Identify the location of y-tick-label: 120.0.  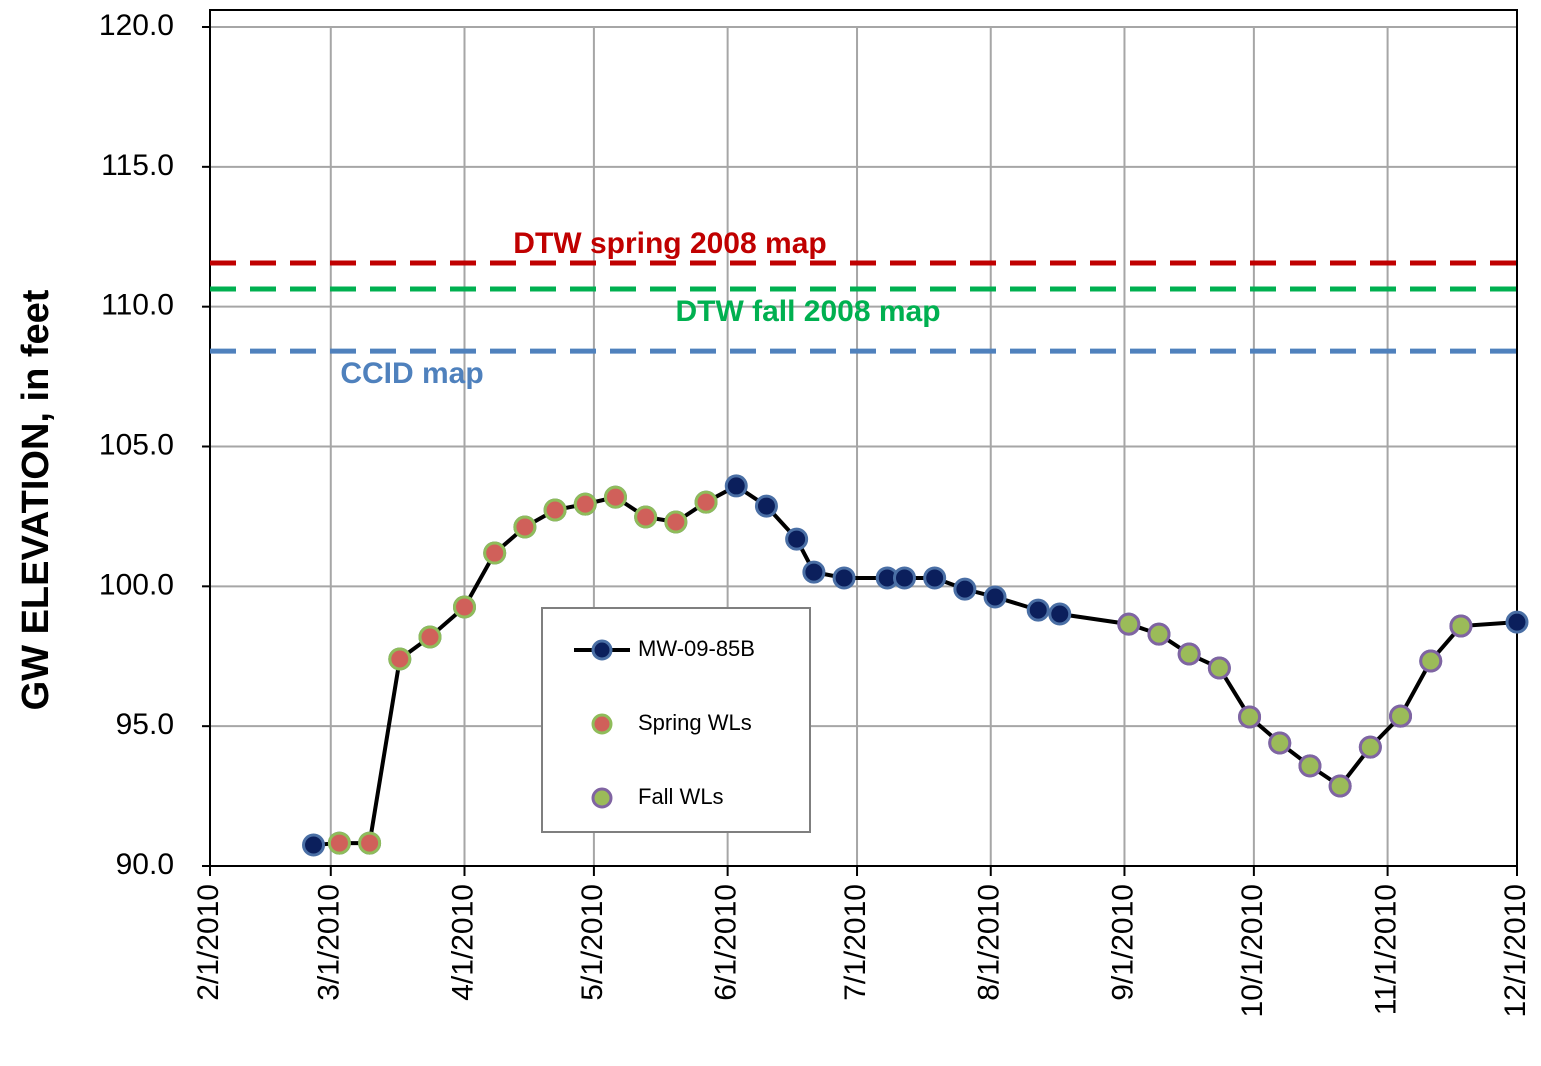
(136, 25).